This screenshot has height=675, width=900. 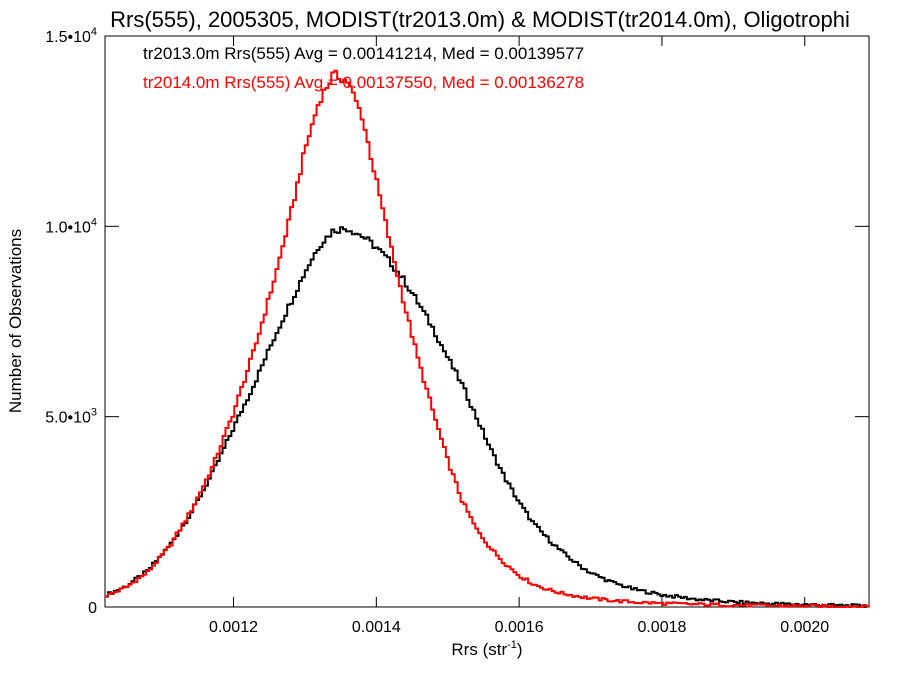 I want to click on y-tick-label: 5.0•103, so click(x=71, y=417).